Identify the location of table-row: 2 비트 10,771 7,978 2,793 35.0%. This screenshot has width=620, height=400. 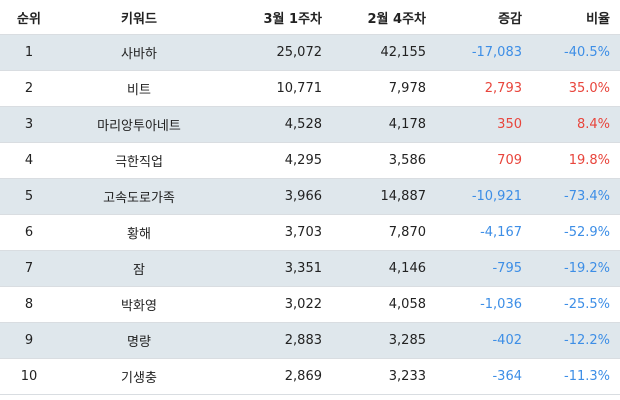
(310, 88).